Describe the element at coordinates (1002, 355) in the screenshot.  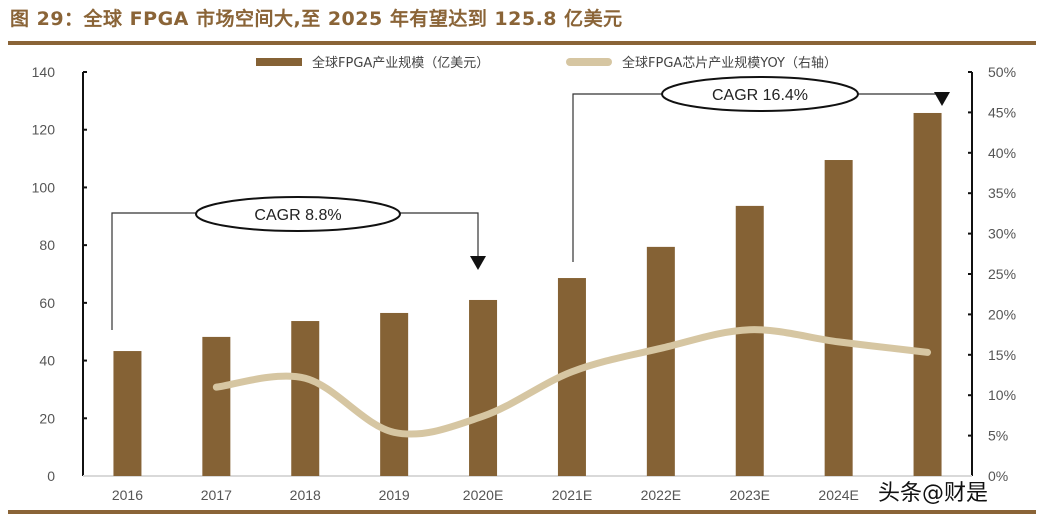
I see `y-right-tick-label: 15%` at that location.